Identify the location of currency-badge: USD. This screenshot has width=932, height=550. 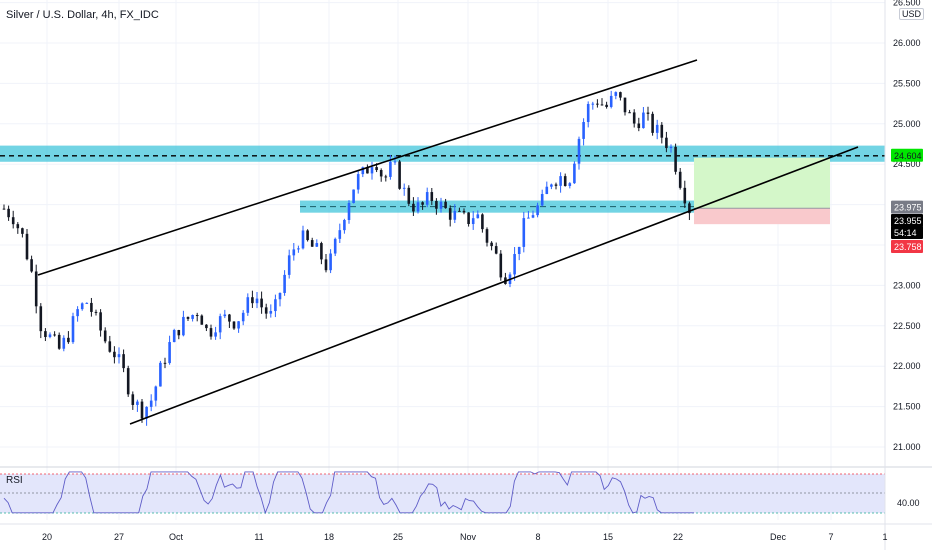
(912, 14).